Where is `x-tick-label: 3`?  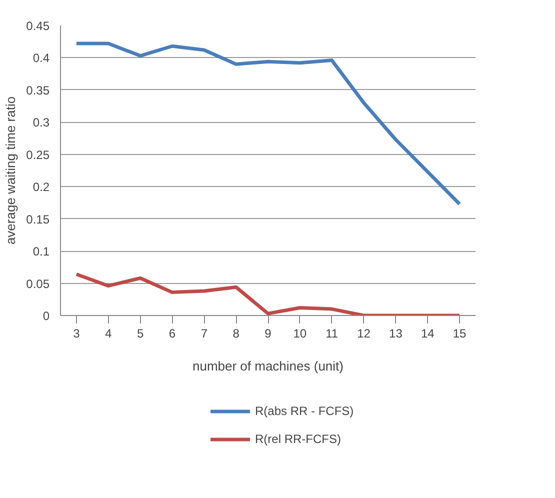
x-tick-label: 3 is located at coordinates (76, 333).